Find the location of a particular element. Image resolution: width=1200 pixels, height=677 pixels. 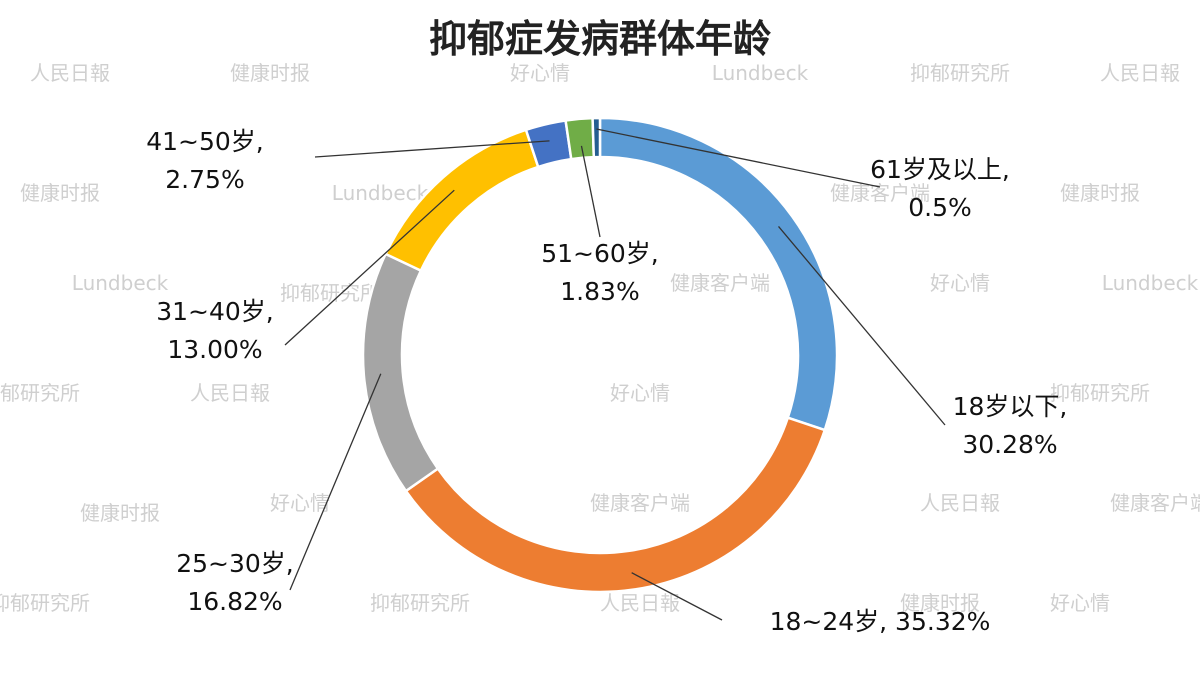

data-label-3-line-0: 31~40岁, is located at coordinates (215, 311).